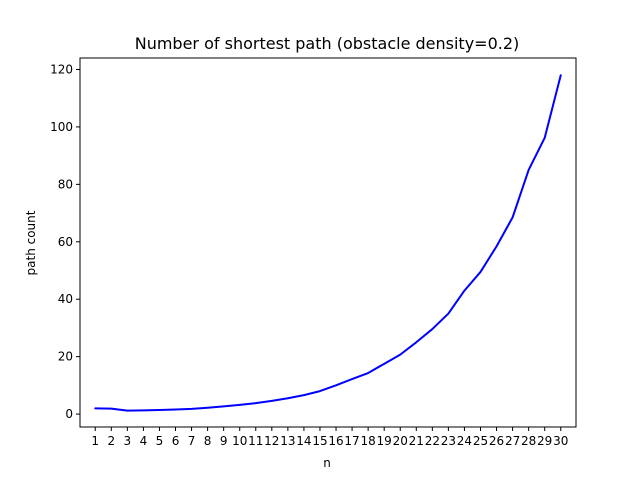 This screenshot has width=640, height=480. What do you see at coordinates (65, 299) in the screenshot?
I see `y-tick-label: 40` at bounding box center [65, 299].